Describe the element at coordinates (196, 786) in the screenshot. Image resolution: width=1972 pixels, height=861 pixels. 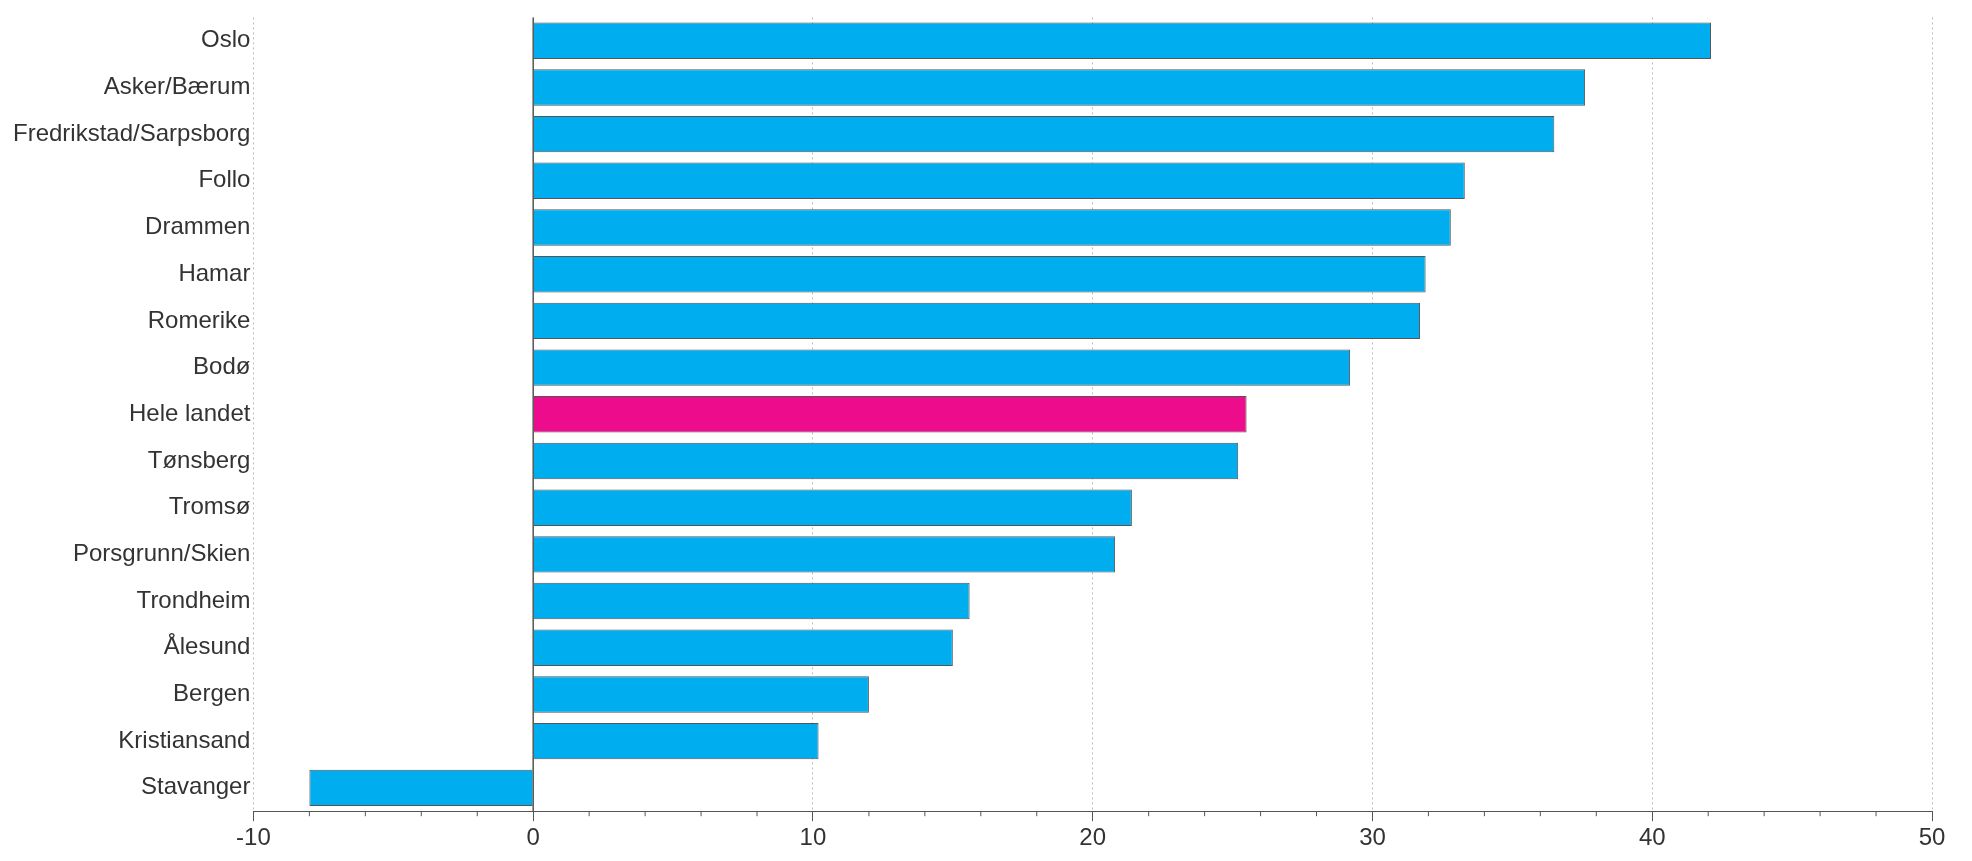
I see `y-tick-label: Stavanger` at that location.